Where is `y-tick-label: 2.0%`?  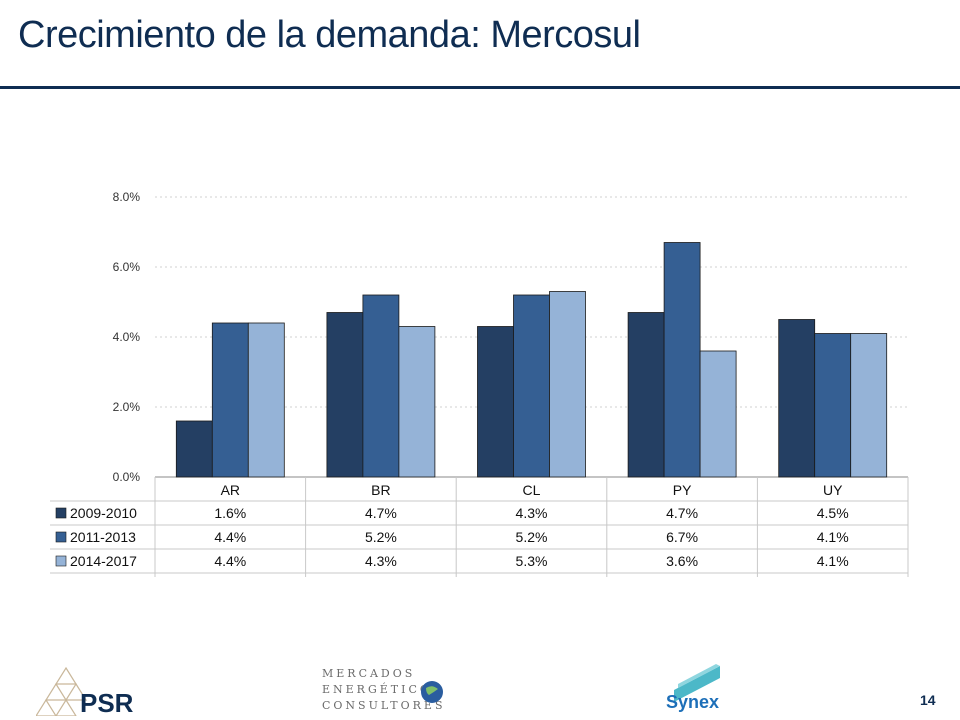
y-tick-label: 2.0% is located at coordinates (127, 407).